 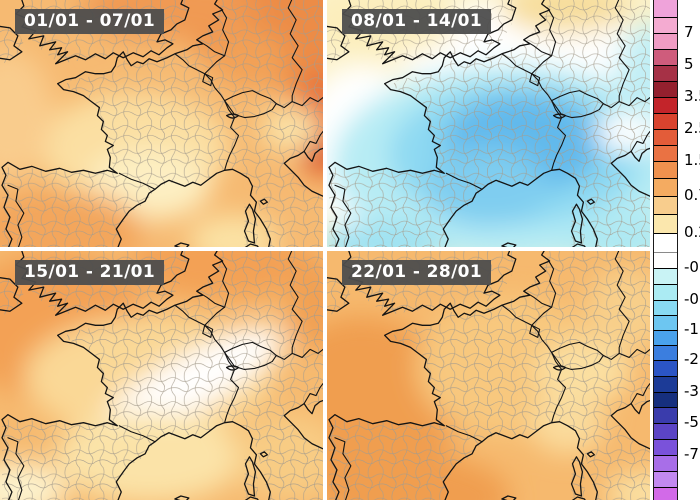 I want to click on colorbar-tick-label: -2.5, so click(x=692, y=359).